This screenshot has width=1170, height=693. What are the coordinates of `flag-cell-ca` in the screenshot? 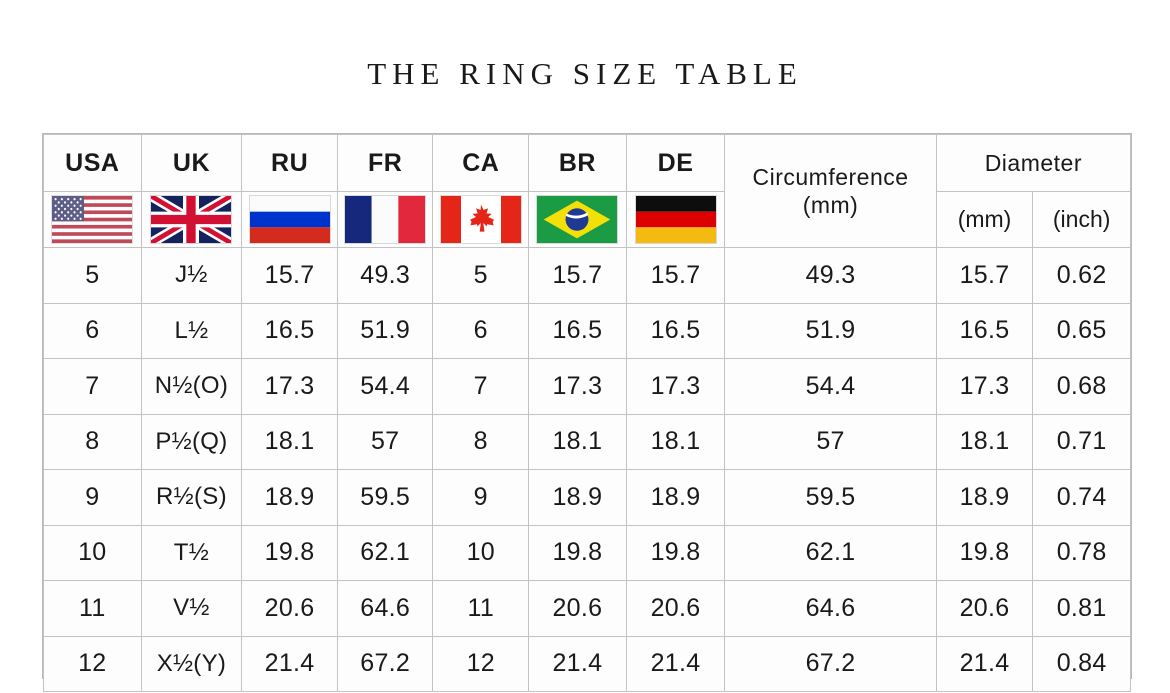 It's located at (481, 219).